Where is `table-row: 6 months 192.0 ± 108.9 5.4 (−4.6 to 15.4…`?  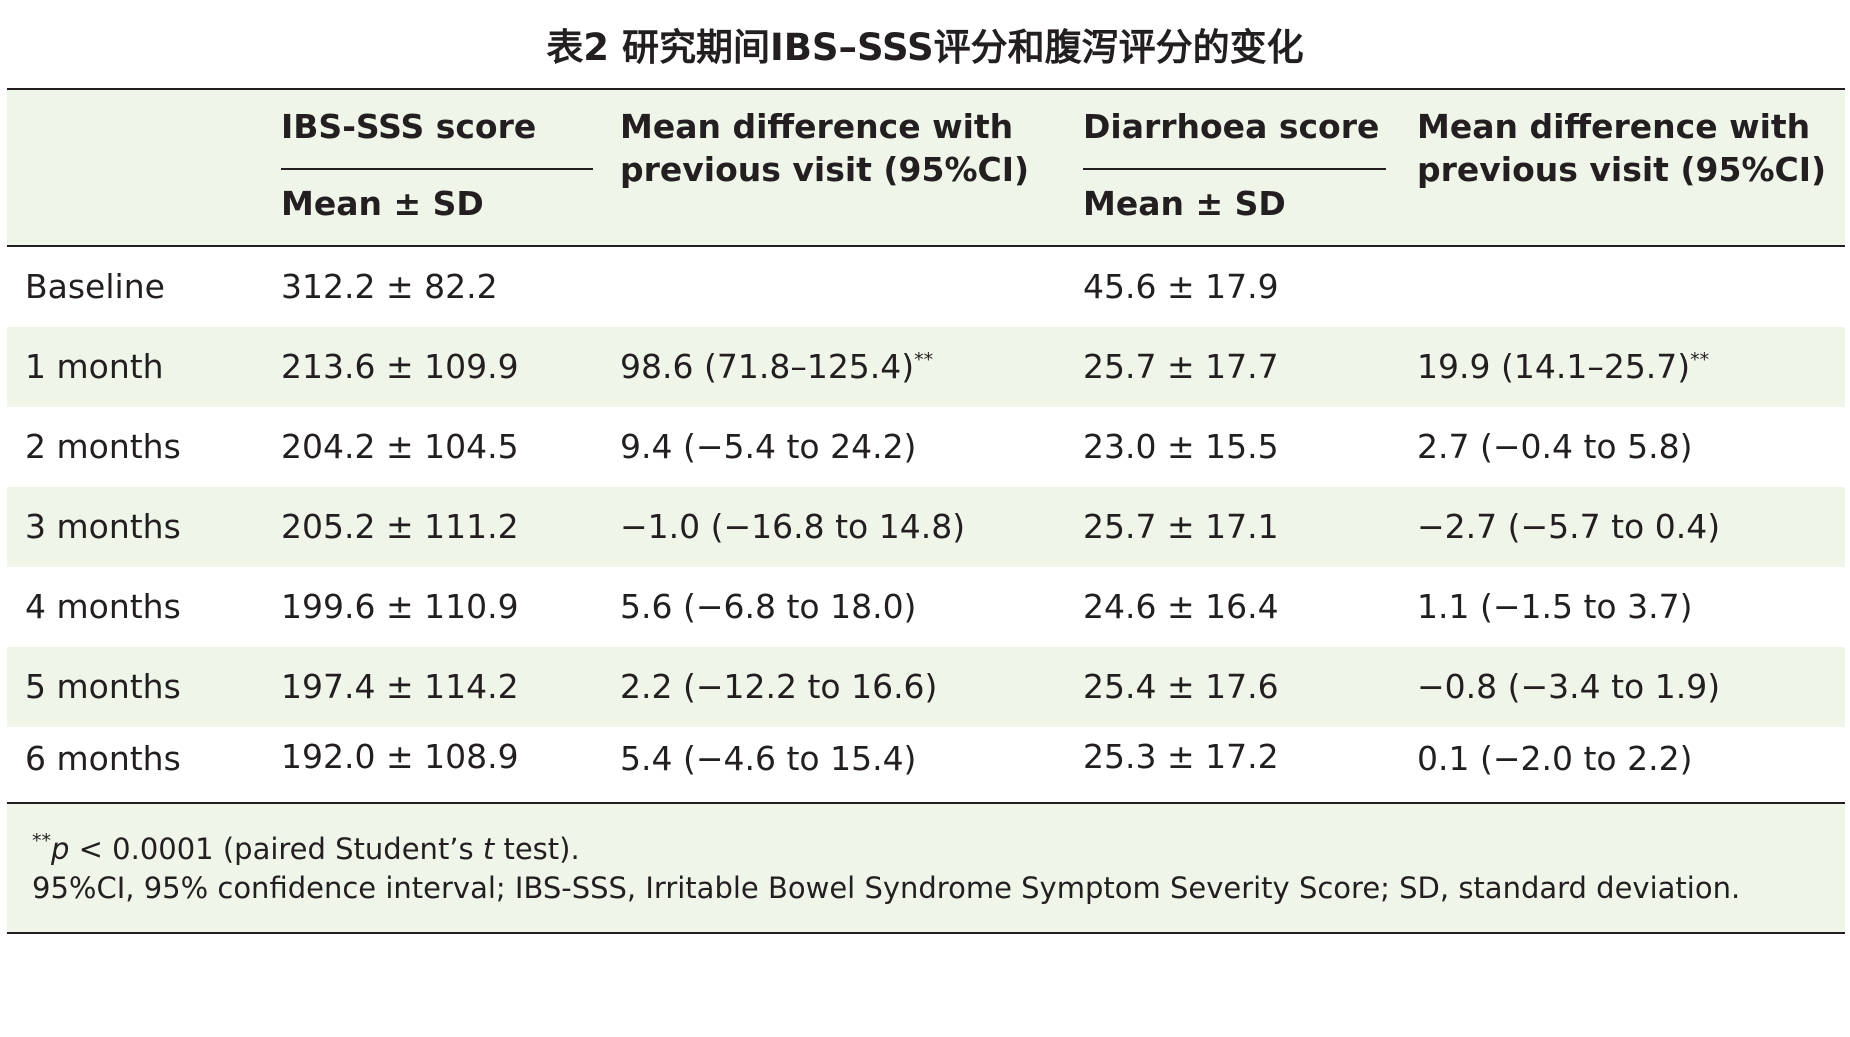 table-row: 6 months 192.0 ± 108.9 5.4 (−4.6 to 15.4… is located at coordinates (926, 764).